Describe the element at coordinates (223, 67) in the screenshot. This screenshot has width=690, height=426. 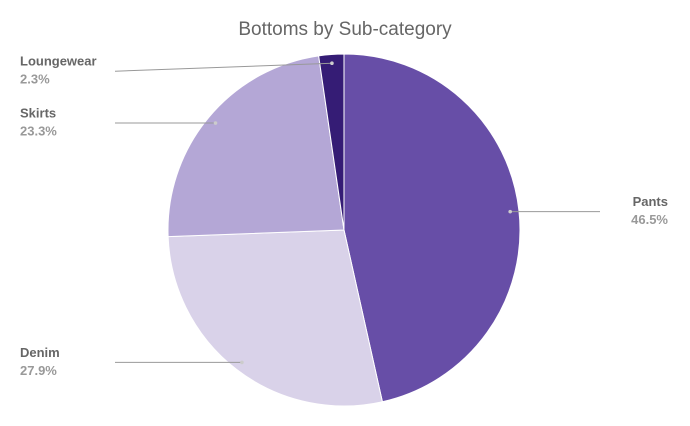
I see `leader-line` at that location.